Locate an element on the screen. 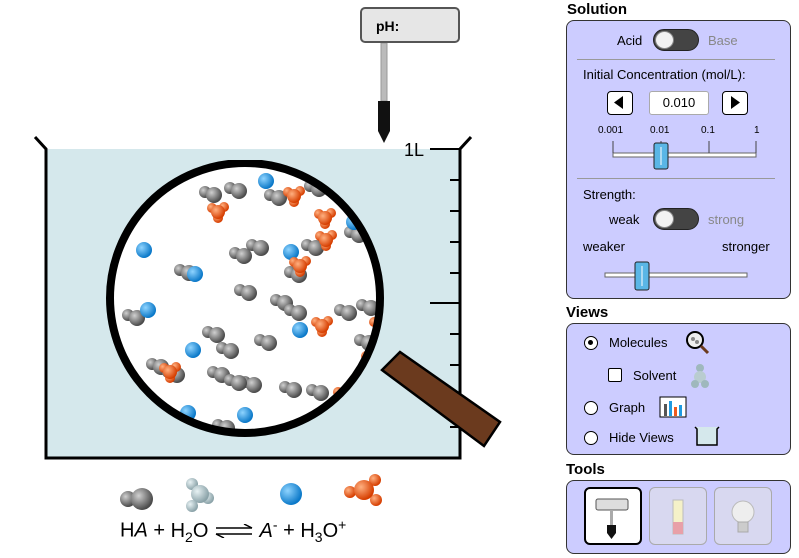 The height and width of the screenshot is (558, 799). weaker-label: weaker is located at coordinates (604, 246).